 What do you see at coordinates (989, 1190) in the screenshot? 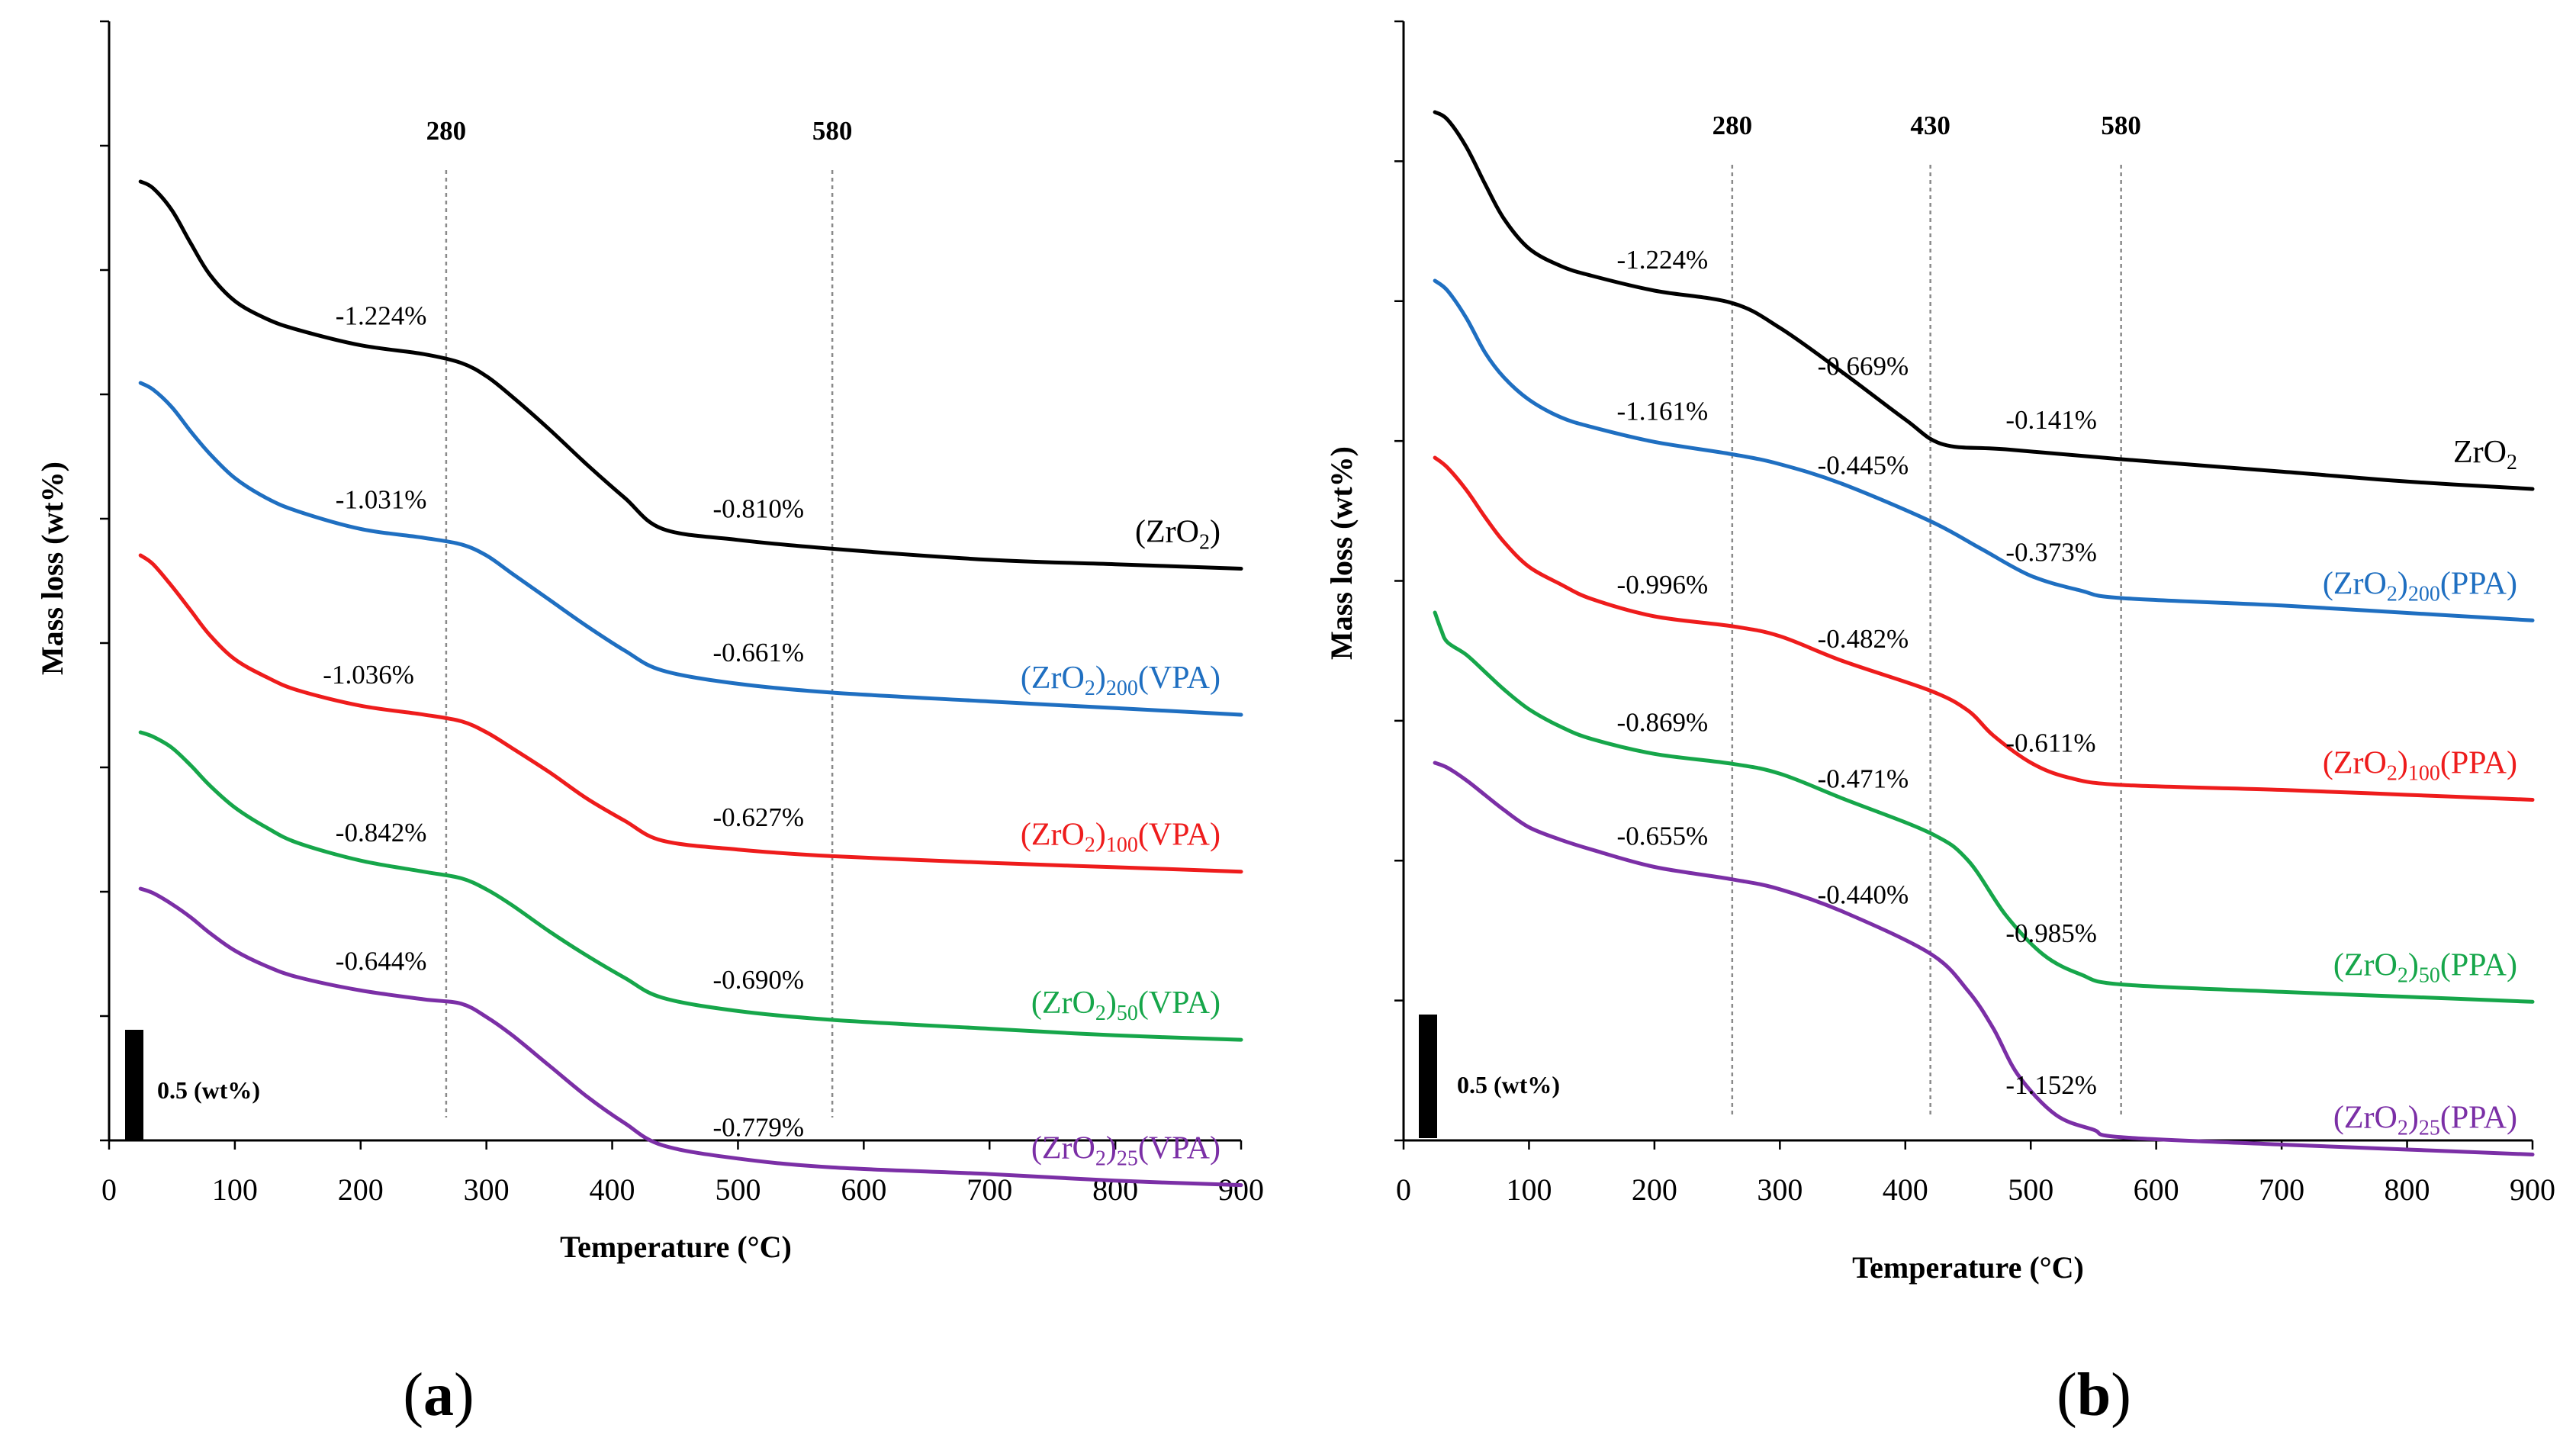
I see `panel-a-x-tick-label: 700` at bounding box center [989, 1190].